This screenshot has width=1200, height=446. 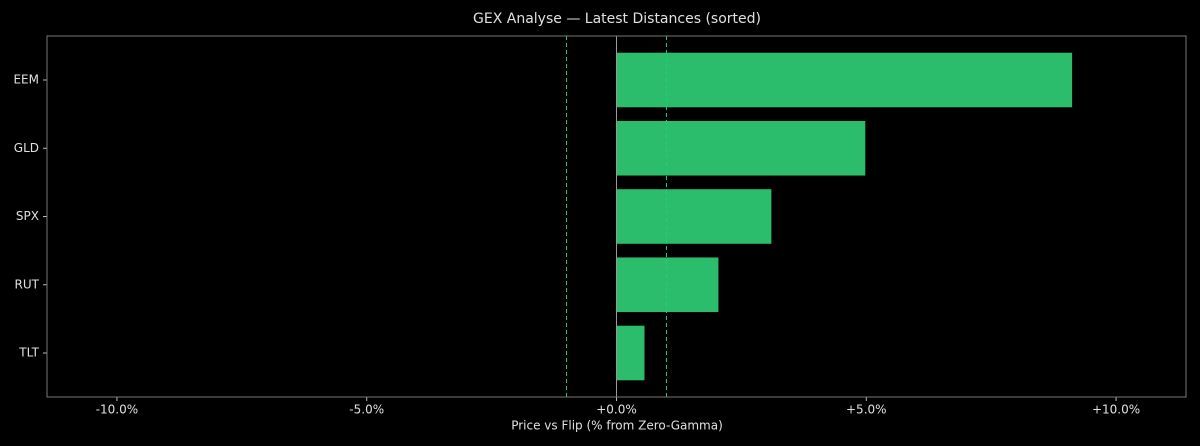 What do you see at coordinates (27, 216) in the screenshot?
I see `y-tick-label: SPX` at bounding box center [27, 216].